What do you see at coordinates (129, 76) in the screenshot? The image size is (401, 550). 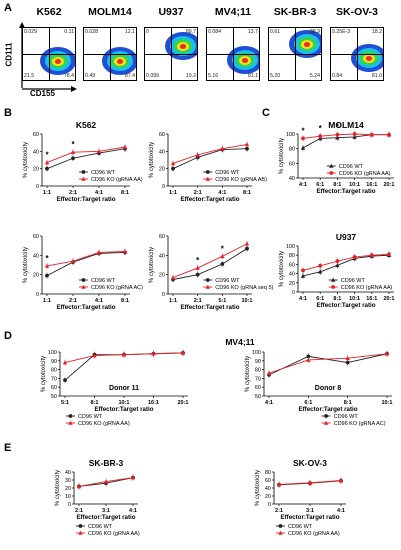 I see `quadrant-percent: 87.4` at bounding box center [129, 76].